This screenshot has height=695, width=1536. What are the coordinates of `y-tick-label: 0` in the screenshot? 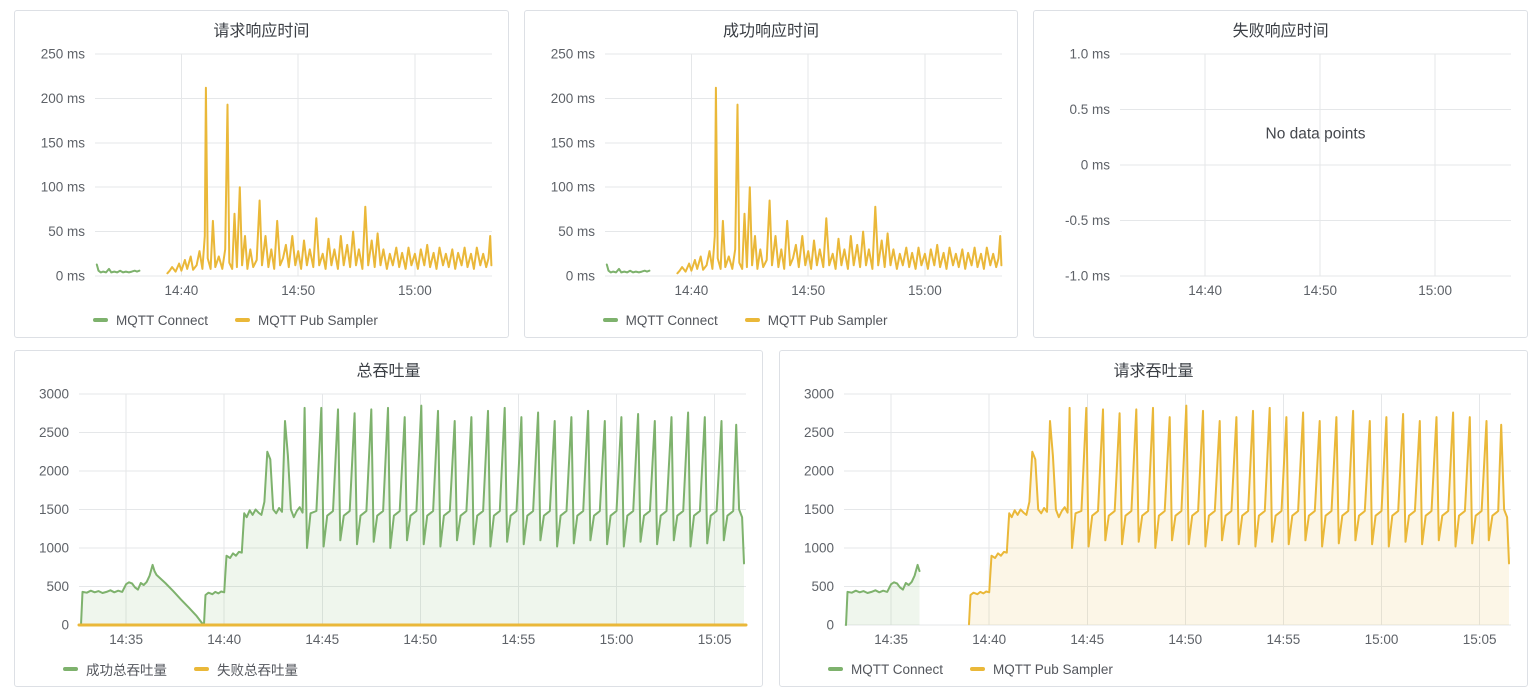 It's located at (830, 624).